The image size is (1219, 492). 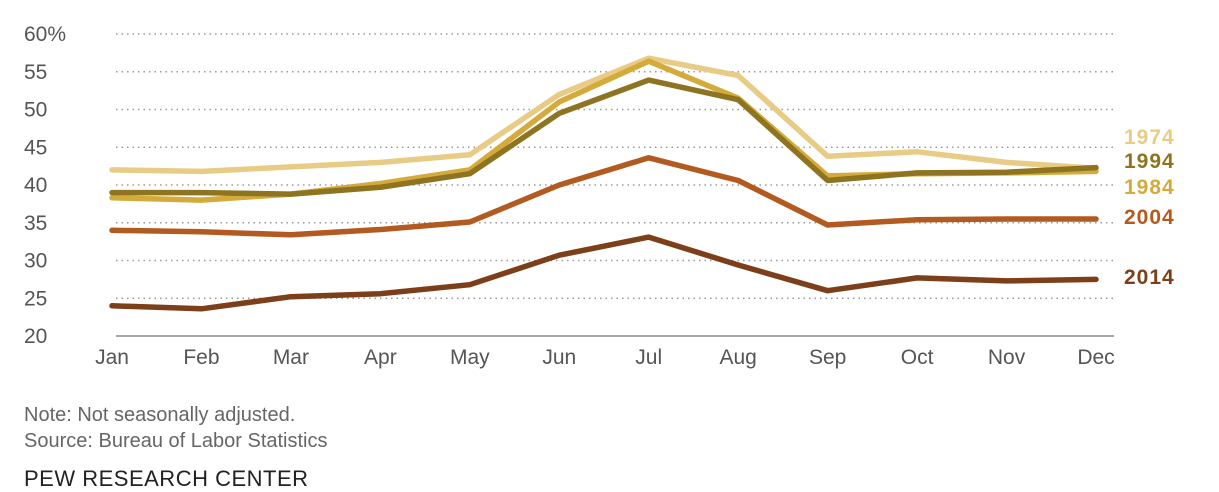 What do you see at coordinates (559, 357) in the screenshot?
I see `x-tick-label: Jun` at bounding box center [559, 357].